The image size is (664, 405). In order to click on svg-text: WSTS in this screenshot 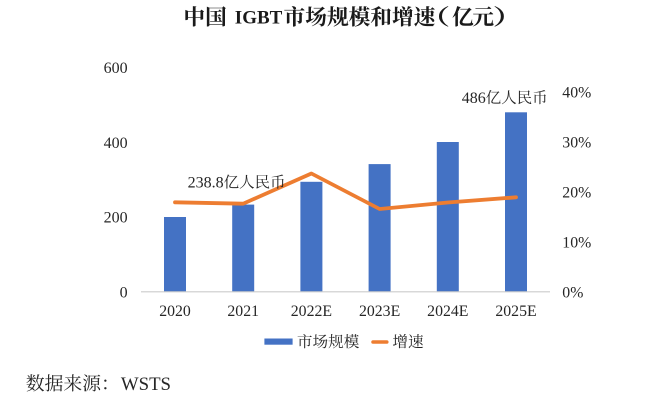, I will do `click(146, 384)`.